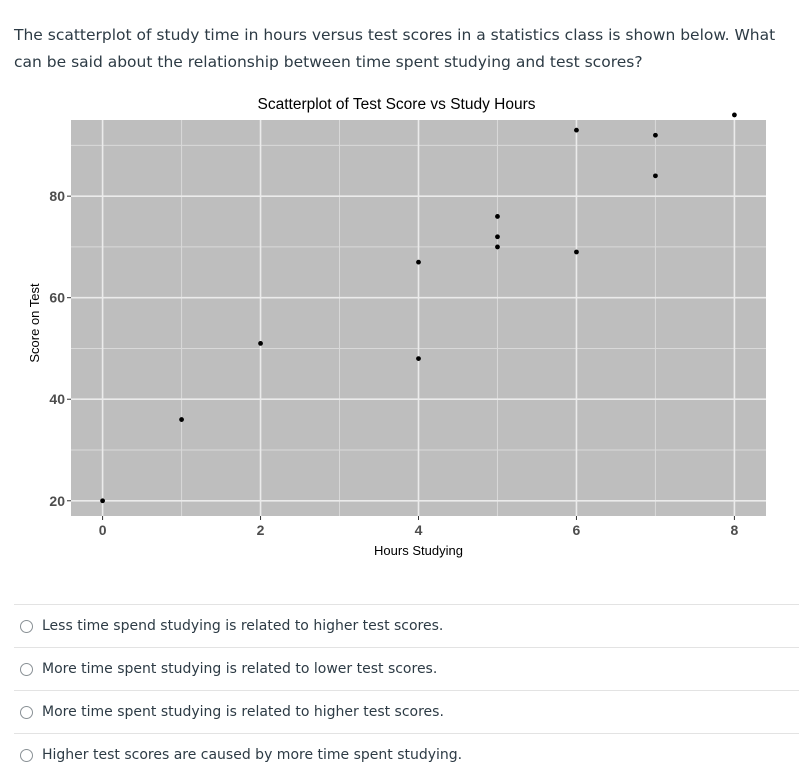  Describe the element at coordinates (57, 196) in the screenshot. I see `y-tick-label: 80` at that location.